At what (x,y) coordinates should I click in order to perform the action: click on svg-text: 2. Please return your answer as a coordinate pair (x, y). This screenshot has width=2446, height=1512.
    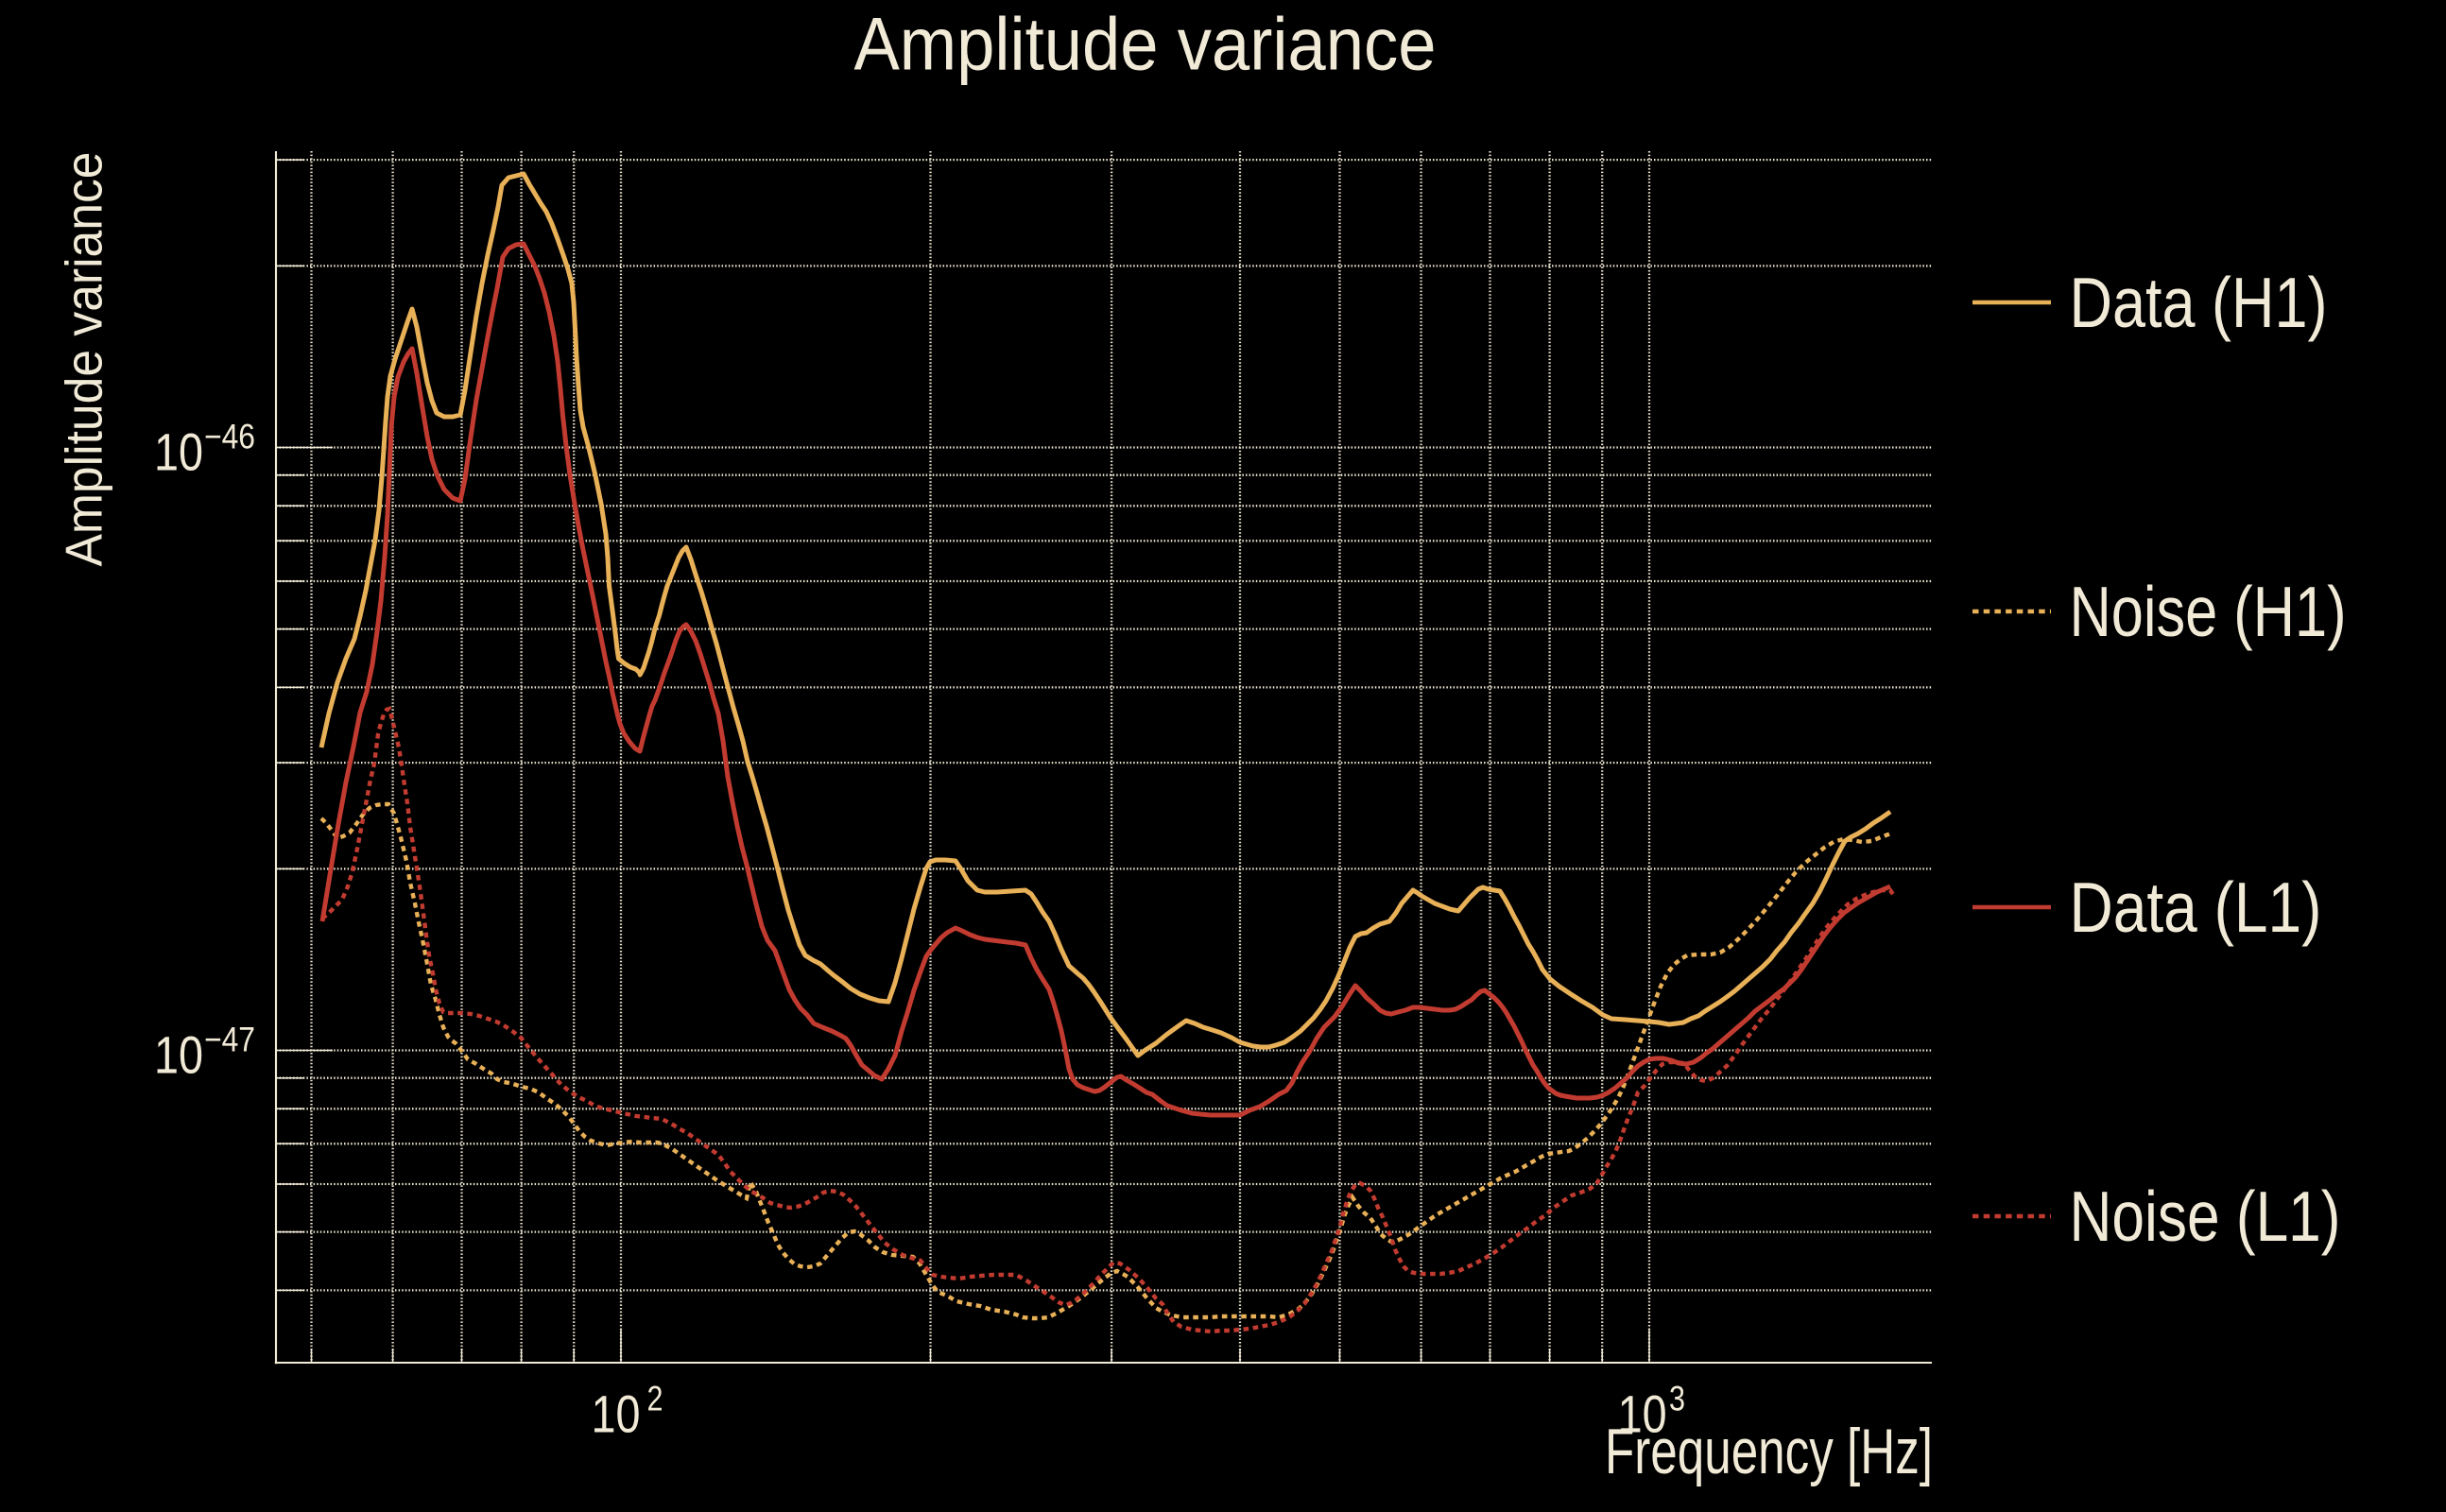
    Looking at the image, I should click on (655, 1399).